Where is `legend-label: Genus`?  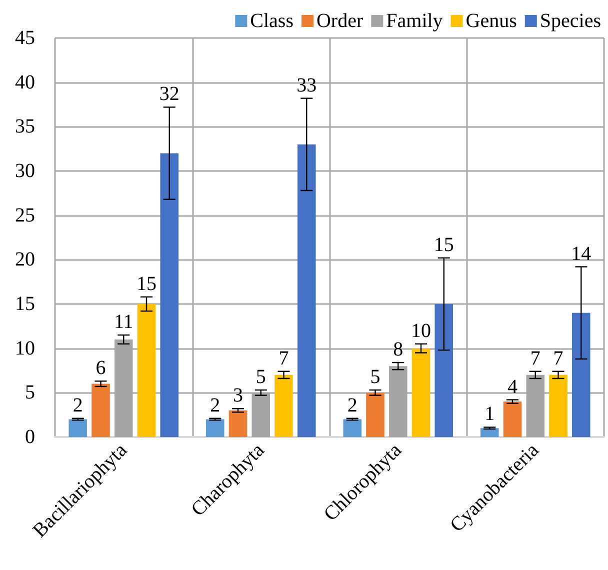 legend-label: Genus is located at coordinates (492, 21).